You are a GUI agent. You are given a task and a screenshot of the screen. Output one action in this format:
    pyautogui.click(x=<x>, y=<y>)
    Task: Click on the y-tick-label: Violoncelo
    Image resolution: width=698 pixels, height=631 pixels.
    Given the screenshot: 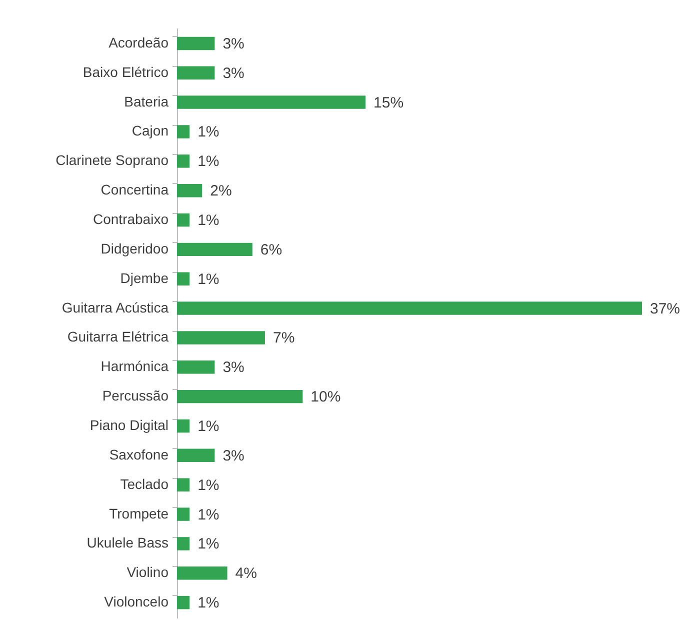 What is the action you would take?
    pyautogui.click(x=136, y=602)
    